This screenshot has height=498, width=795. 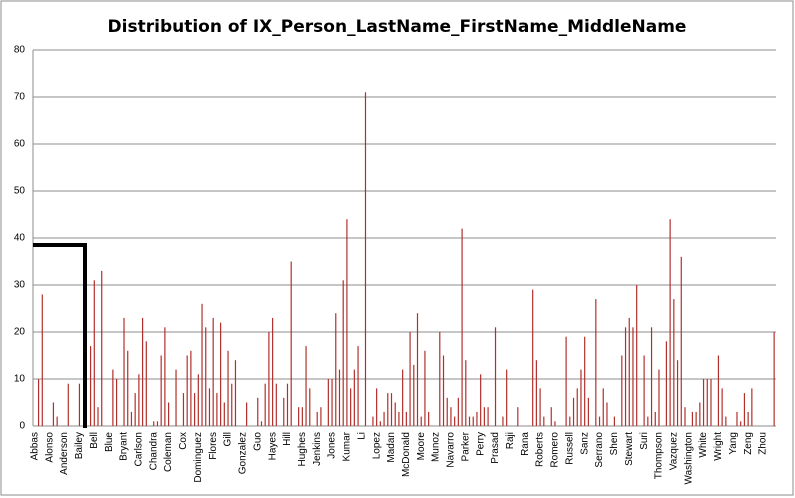 I want to click on x-tick-label: Rana, so click(x=525, y=444).